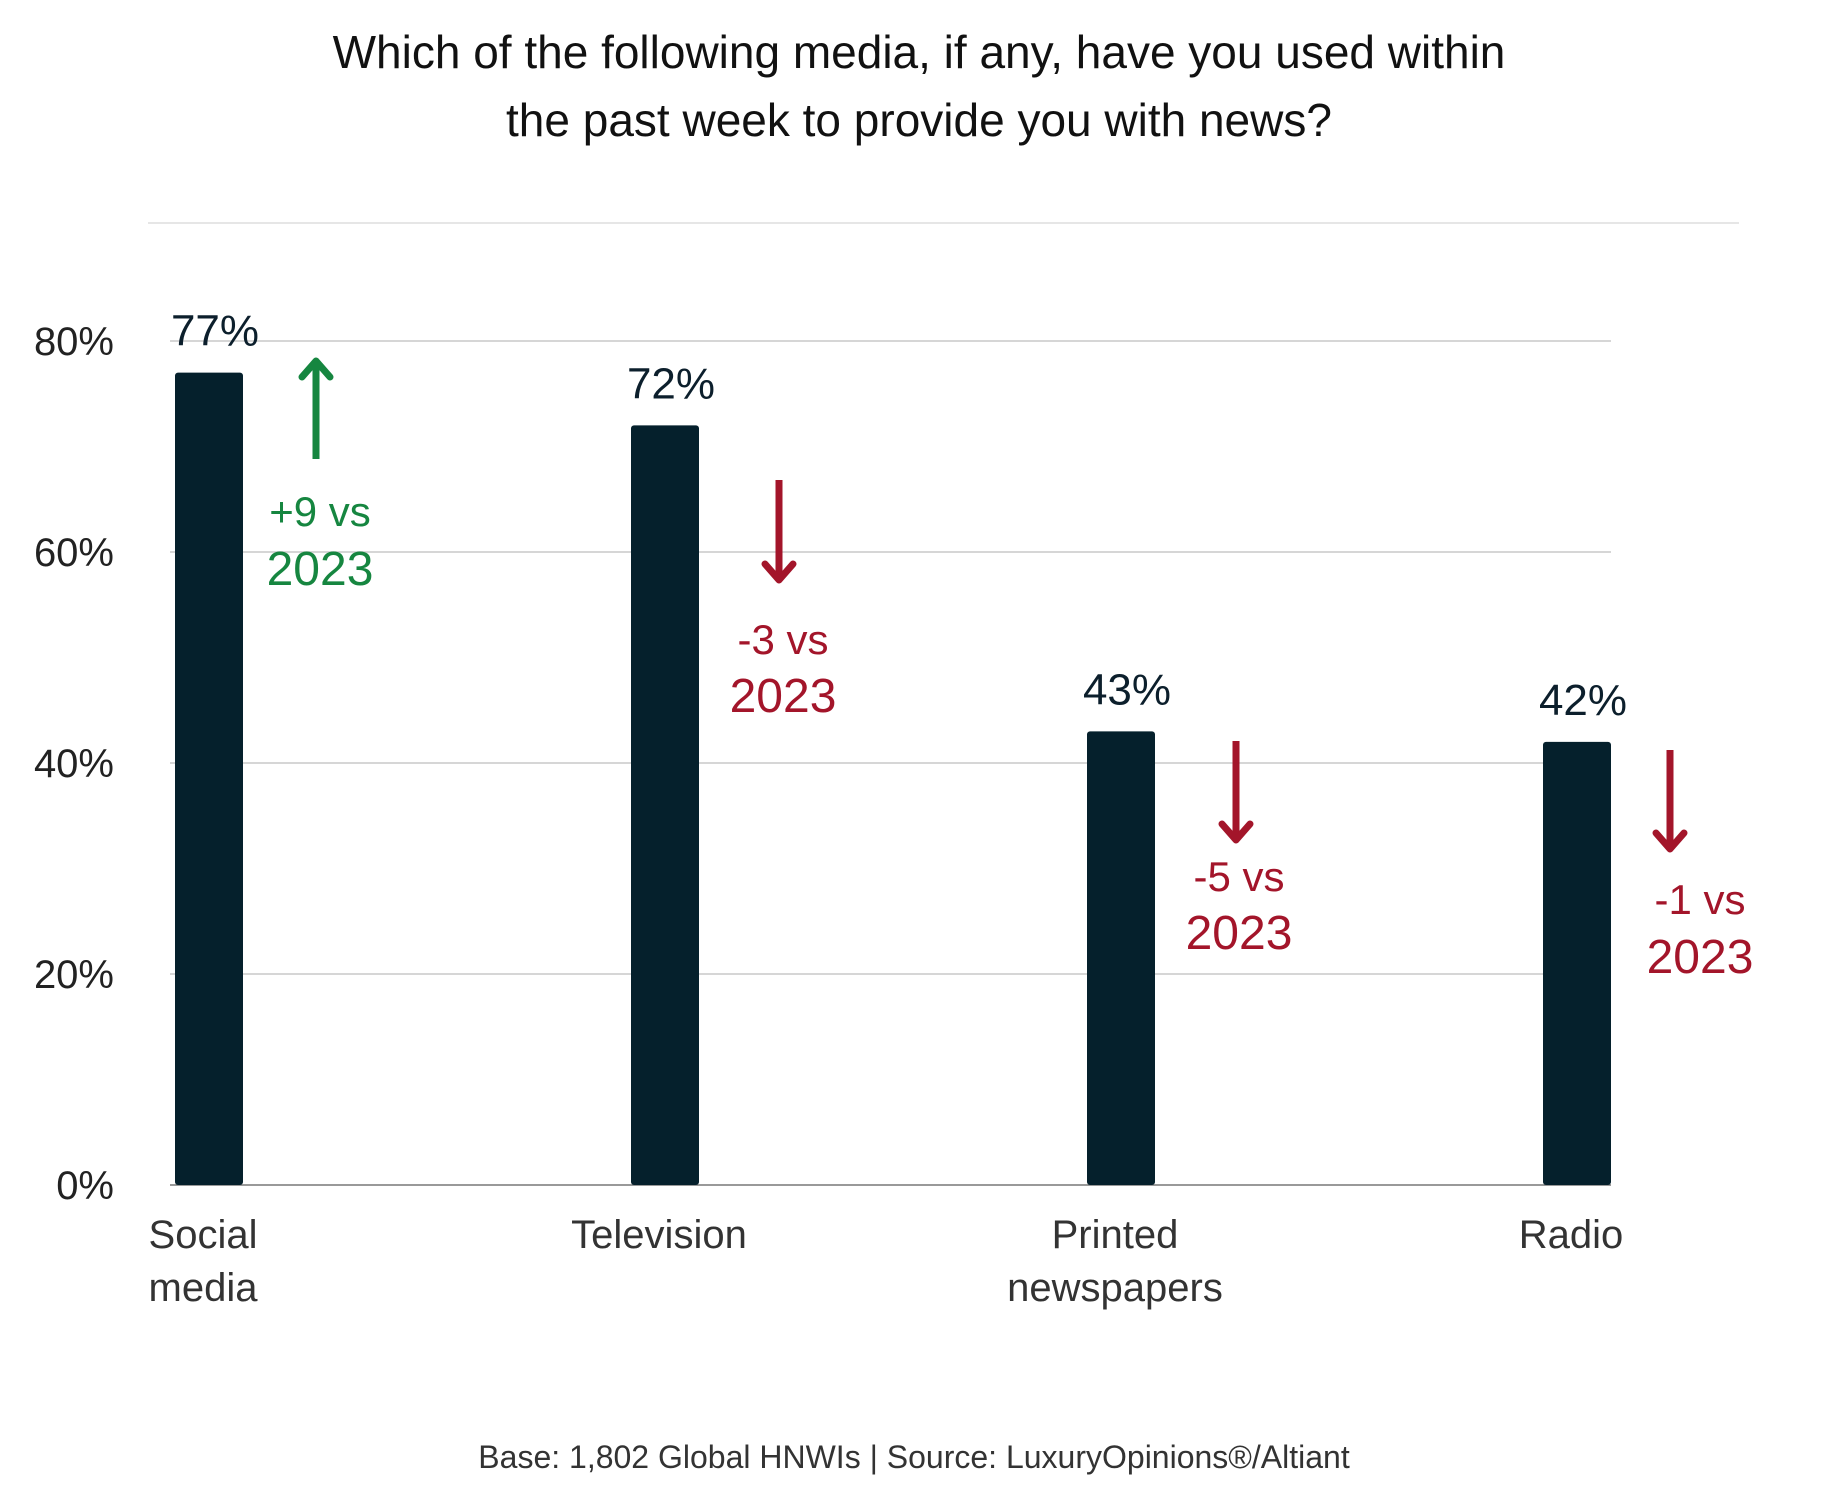 The width and height of the screenshot is (1828, 1500). Describe the element at coordinates (74, 342) in the screenshot. I see `y-tick-label: 80%` at that location.